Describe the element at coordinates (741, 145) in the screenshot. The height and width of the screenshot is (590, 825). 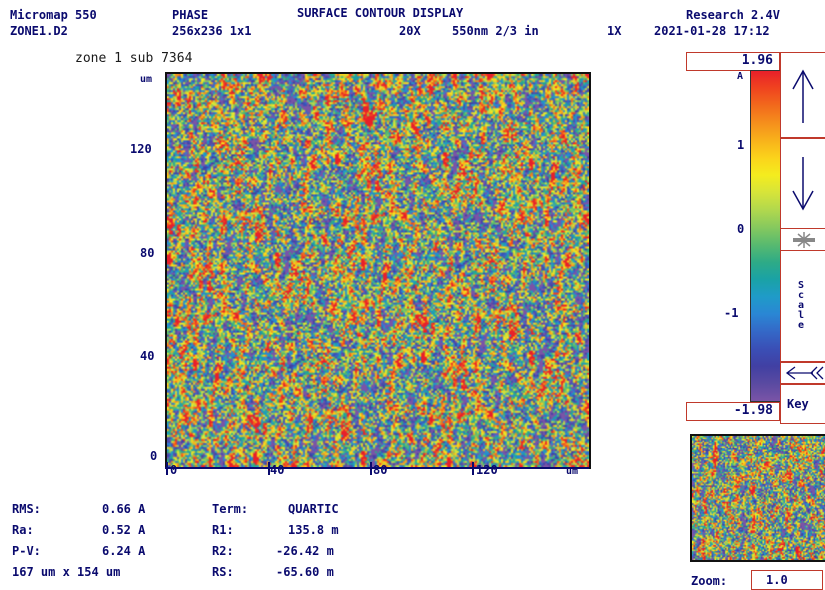
I see `colorbar-tick-1: 1` at that location.